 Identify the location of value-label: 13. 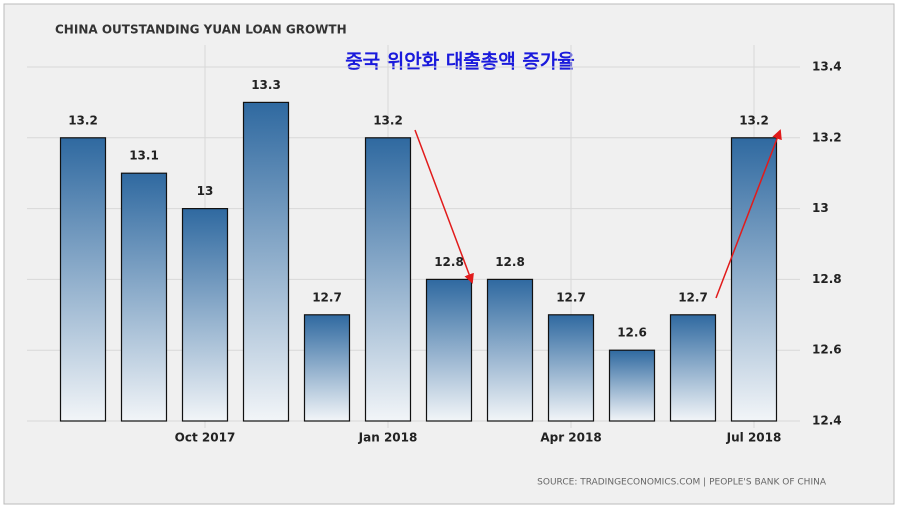
(205, 191).